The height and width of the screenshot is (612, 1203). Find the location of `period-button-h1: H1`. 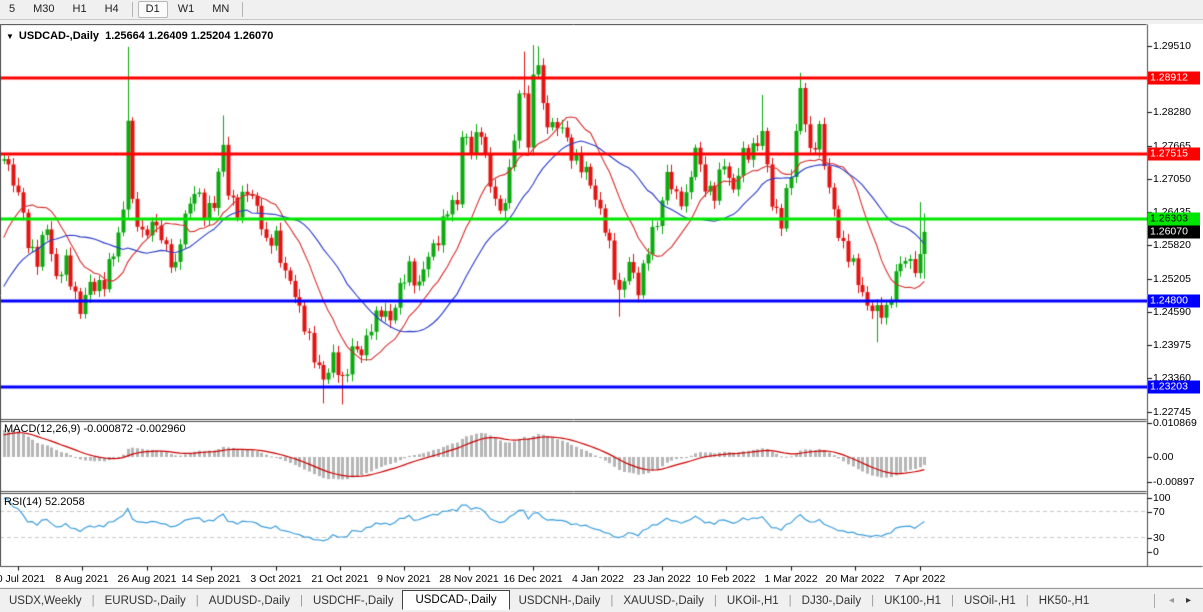

period-button-h1: H1 is located at coordinates (79, 9).